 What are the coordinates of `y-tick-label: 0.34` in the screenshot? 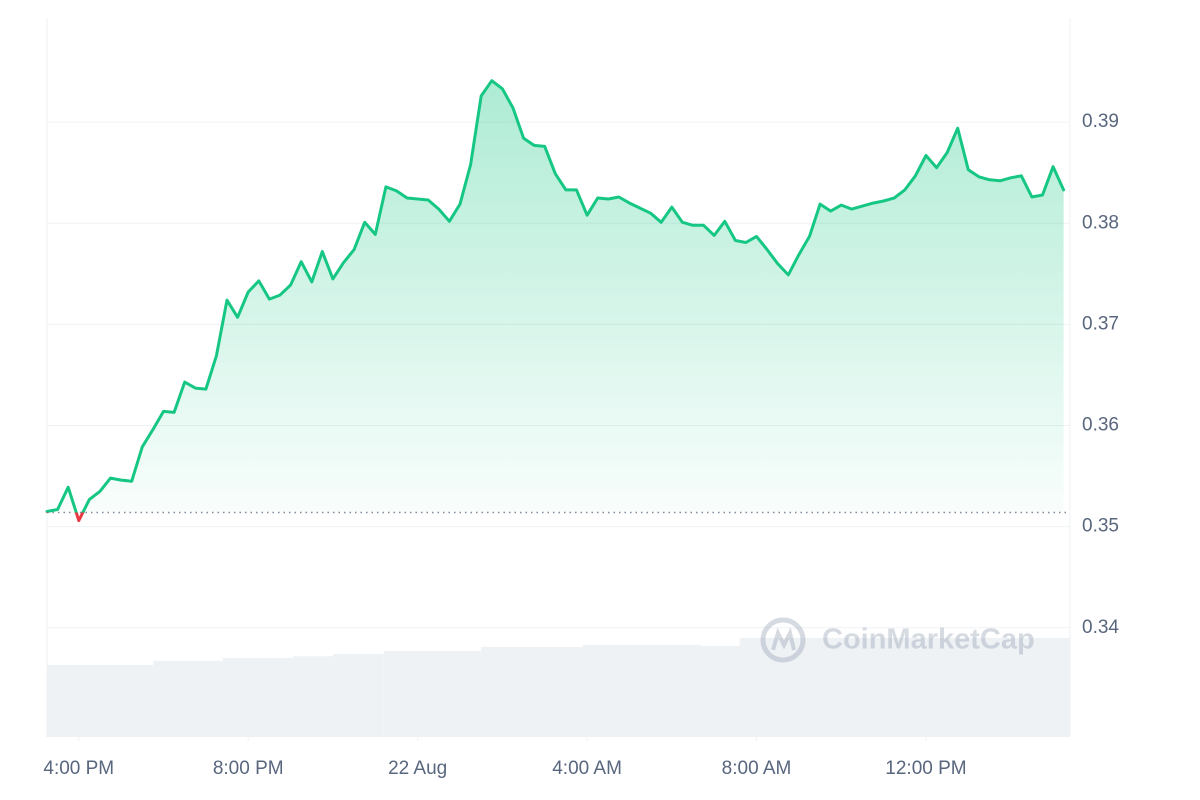 It's located at (1100, 627).